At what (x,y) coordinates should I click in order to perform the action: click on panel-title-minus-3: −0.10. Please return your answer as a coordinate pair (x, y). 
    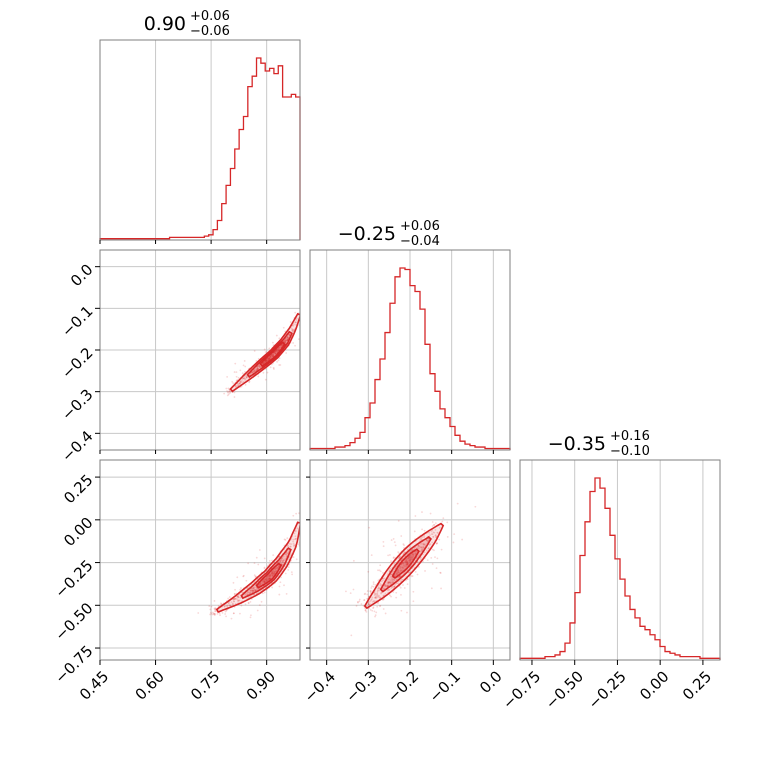
    Looking at the image, I should click on (630, 451).